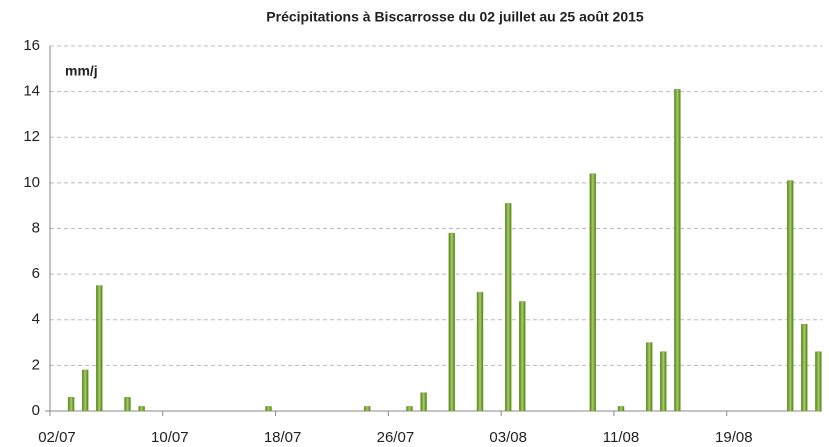  Describe the element at coordinates (621, 437) in the screenshot. I see `x-tick-label: 11/08` at that location.